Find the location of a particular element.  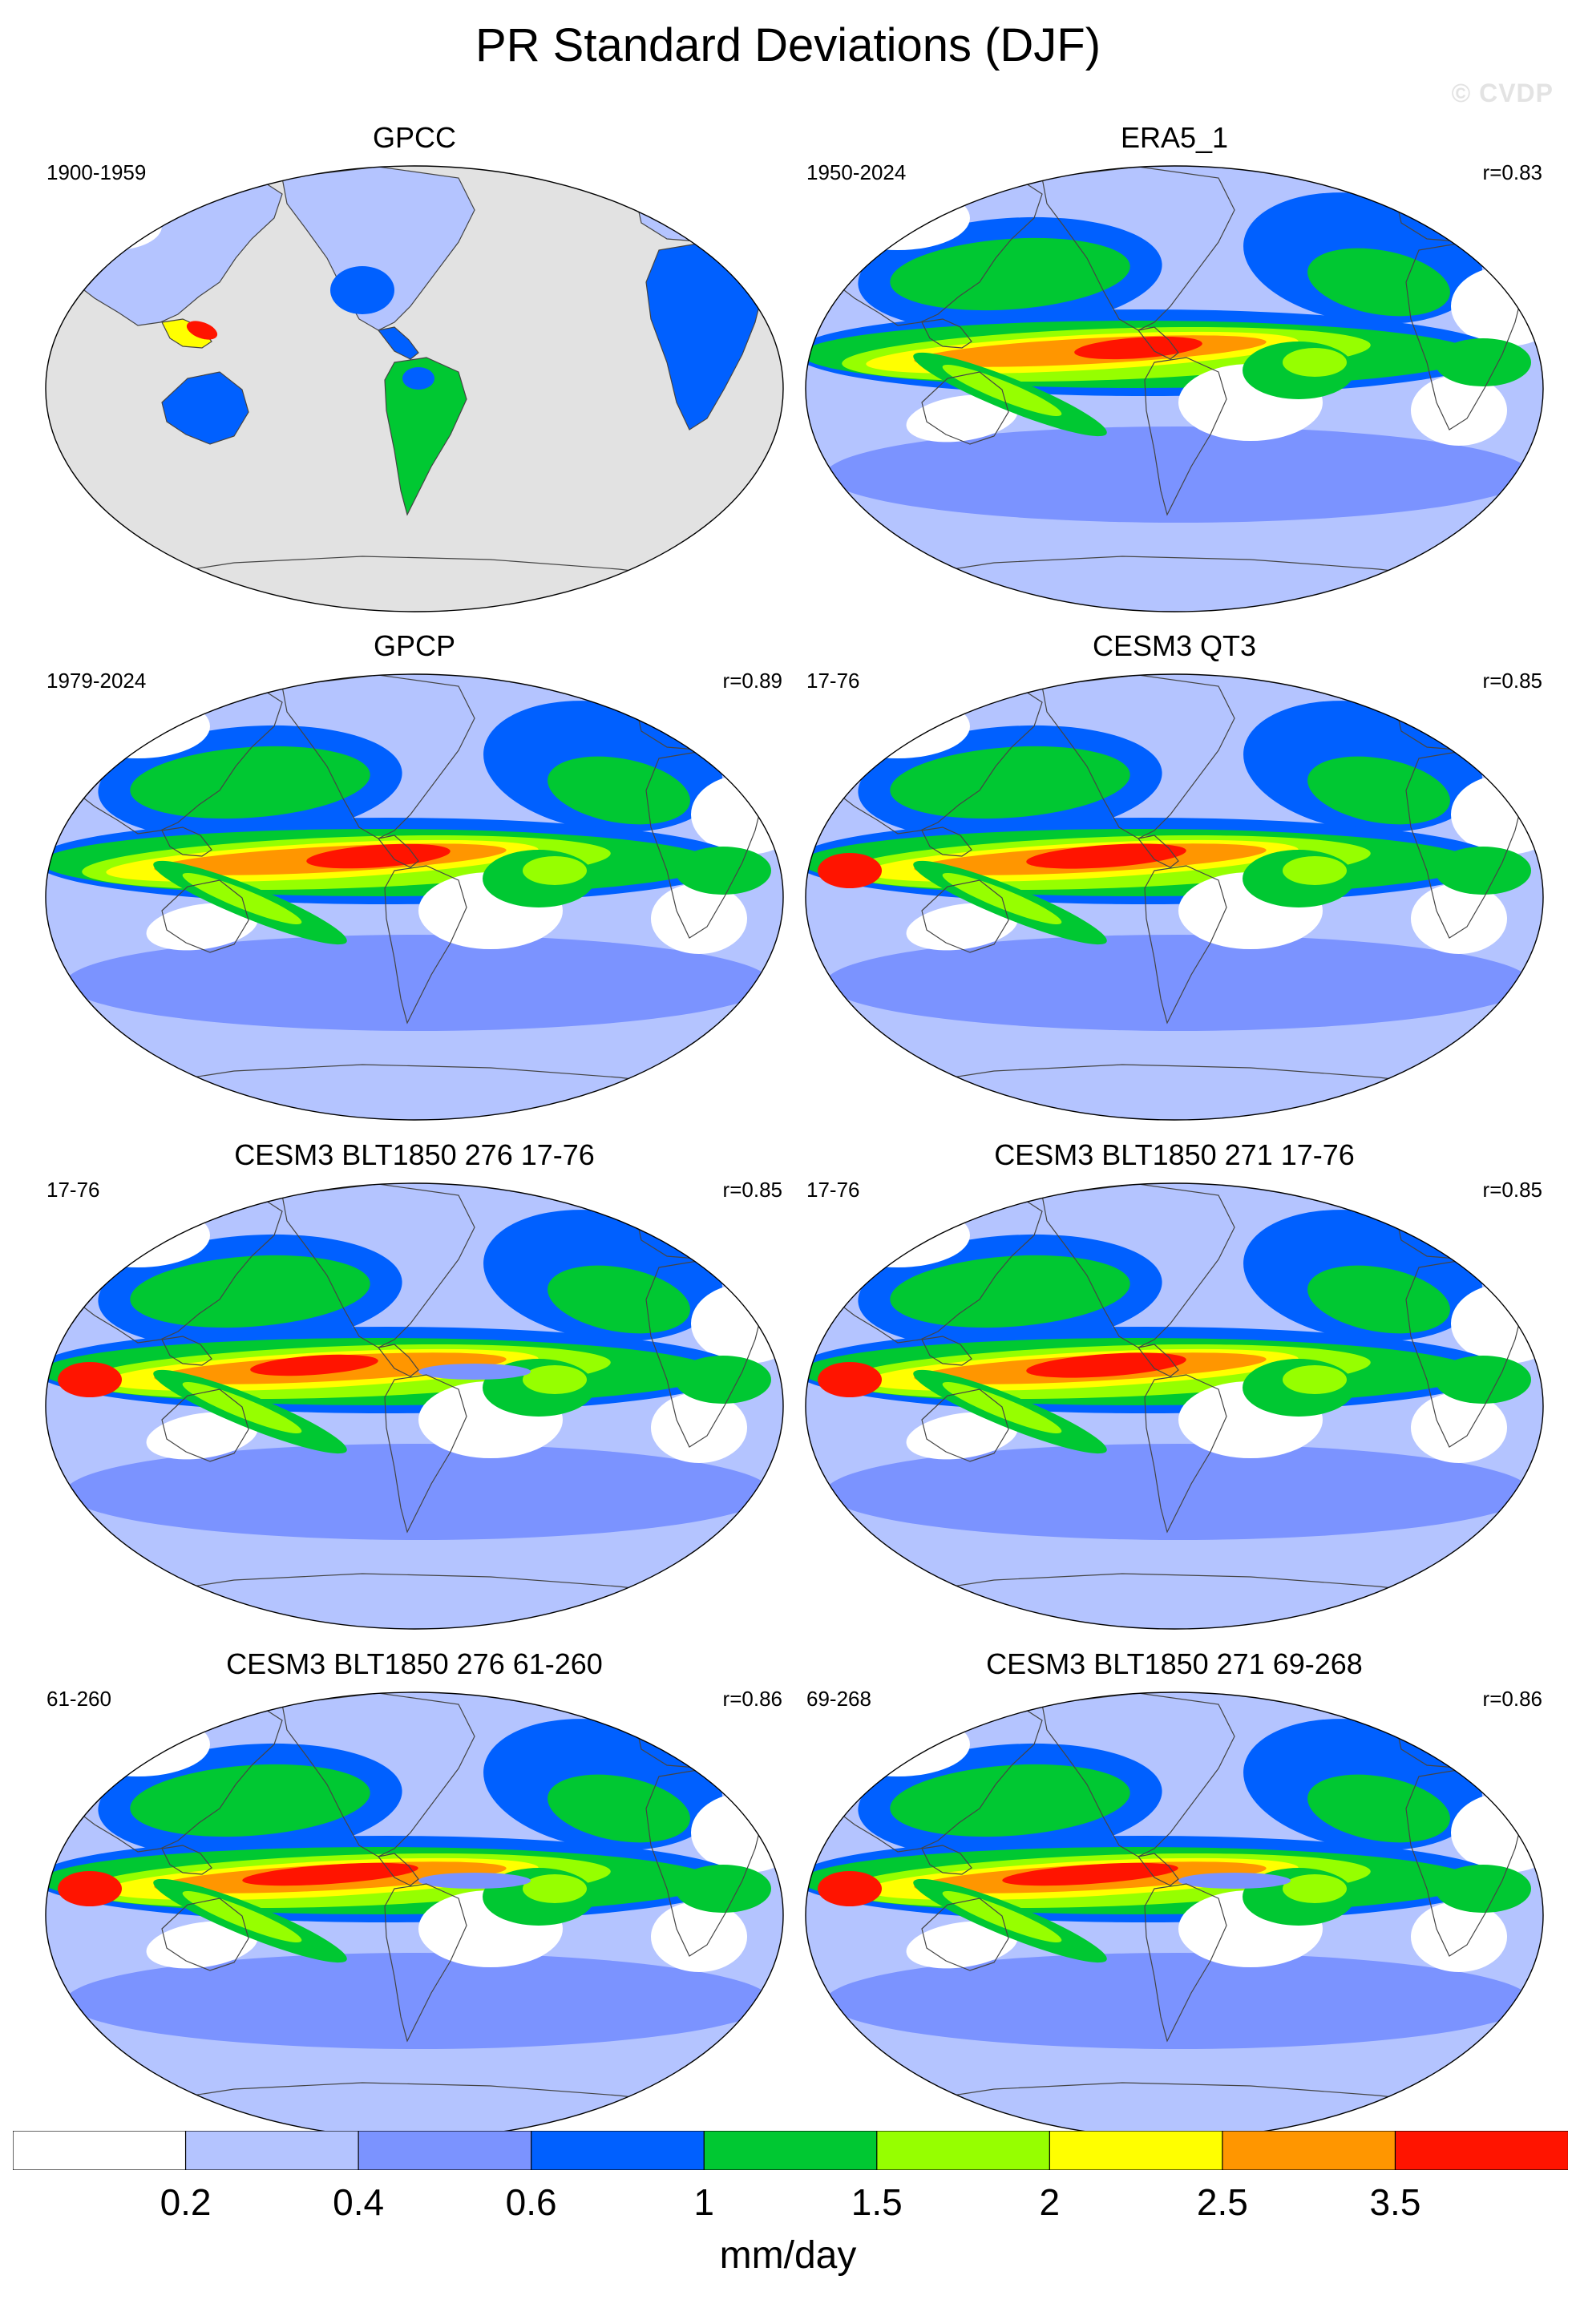

map-panel: CESM3 BLT1850 276 17-76 17-76 r=0.85 is located at coordinates (414, 1386).